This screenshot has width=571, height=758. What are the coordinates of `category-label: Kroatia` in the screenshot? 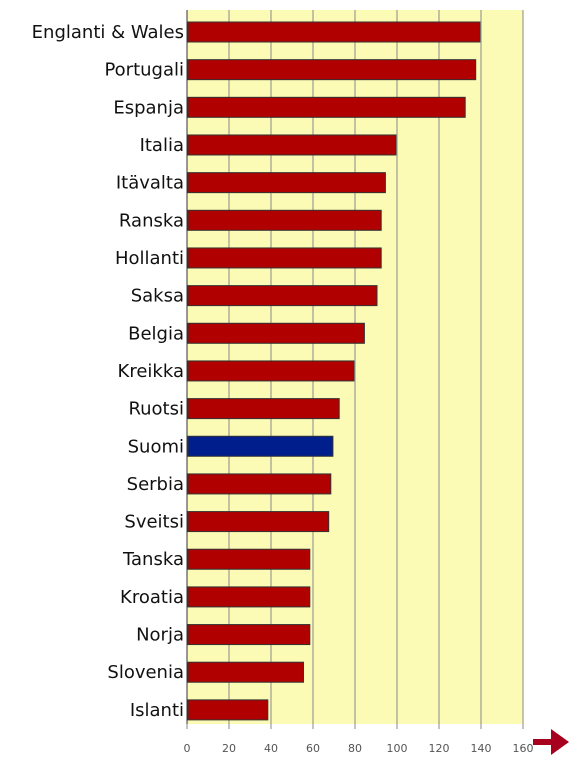 It's located at (152, 597).